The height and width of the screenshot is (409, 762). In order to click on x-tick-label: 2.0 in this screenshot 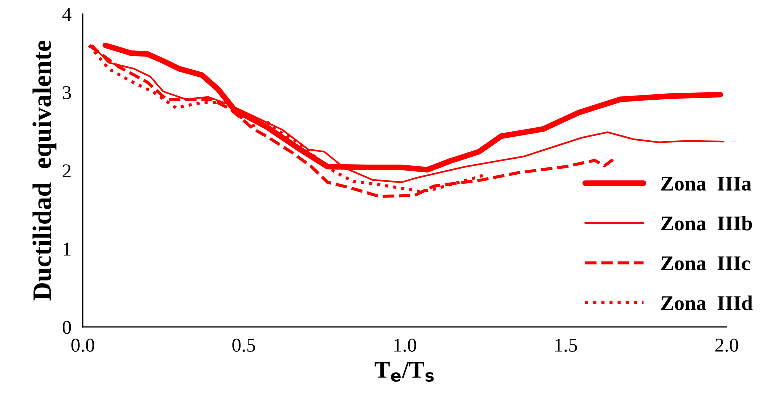, I will do `click(727, 345)`.